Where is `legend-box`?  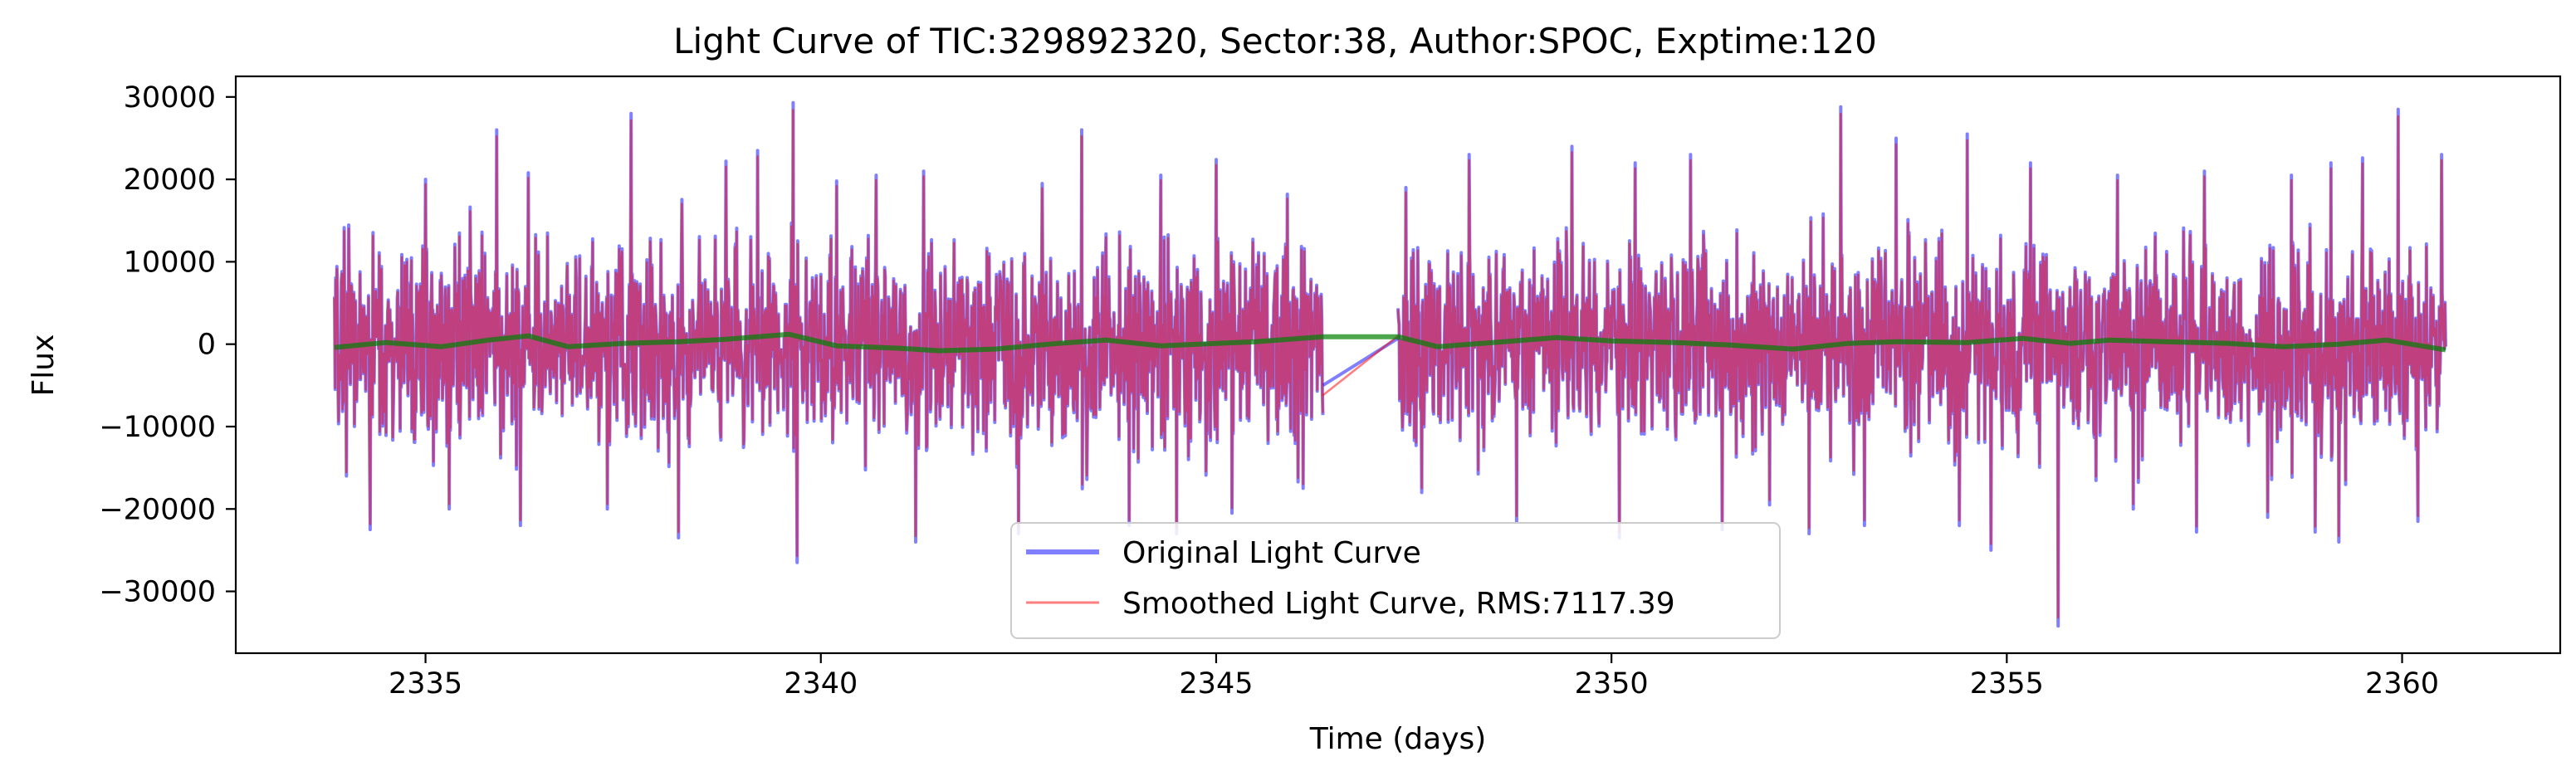
legend-box is located at coordinates (1395, 580).